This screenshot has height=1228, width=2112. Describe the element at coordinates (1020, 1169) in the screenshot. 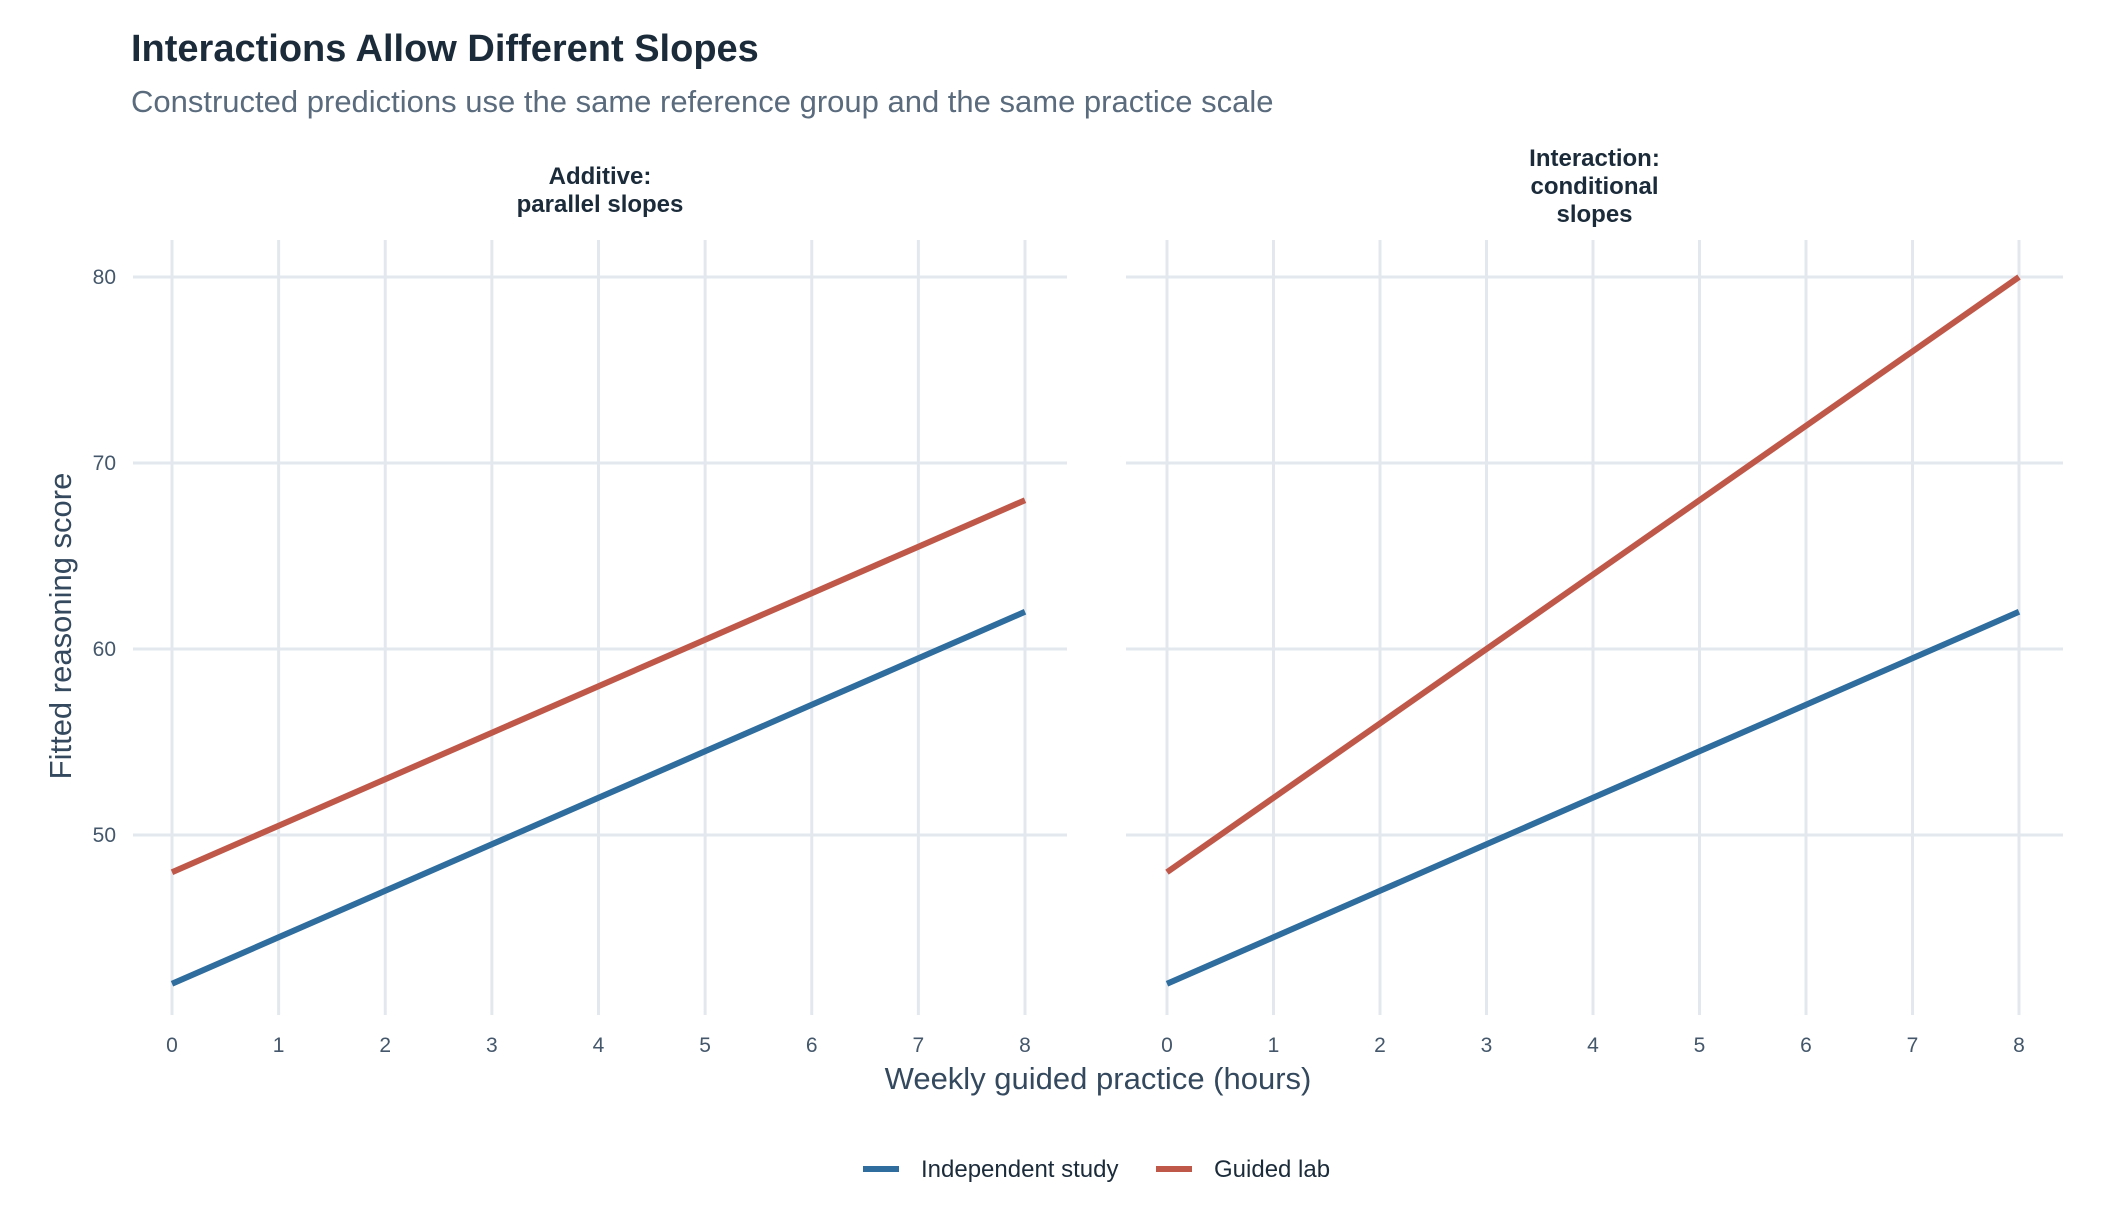

I see `legend-label: Independent study` at that location.